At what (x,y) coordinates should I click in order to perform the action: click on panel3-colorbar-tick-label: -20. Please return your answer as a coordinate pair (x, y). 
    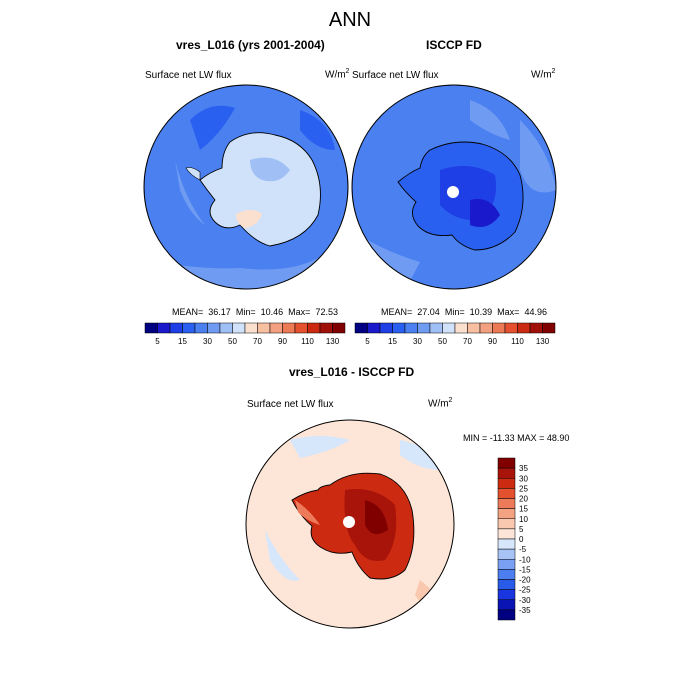
    Looking at the image, I should click on (525, 580).